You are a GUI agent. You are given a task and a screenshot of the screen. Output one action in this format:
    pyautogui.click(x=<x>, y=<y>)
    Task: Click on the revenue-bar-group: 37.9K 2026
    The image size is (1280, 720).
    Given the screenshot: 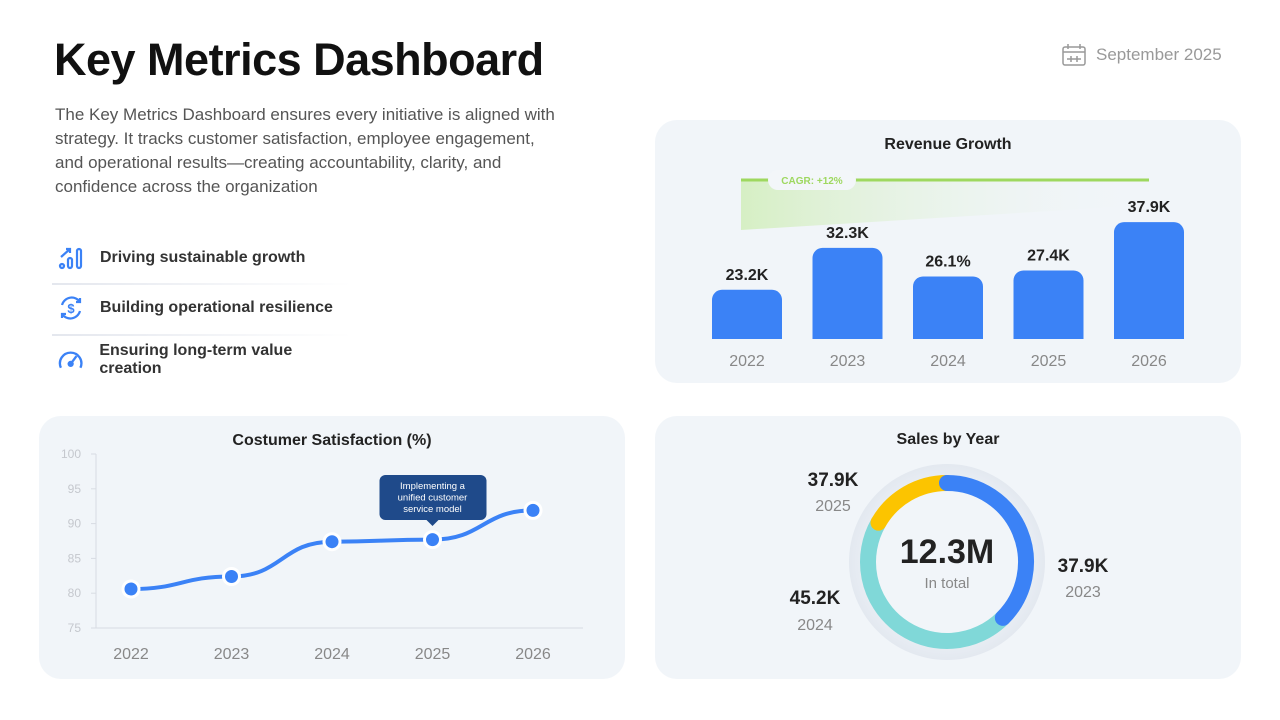 What is the action you would take?
    pyautogui.click(x=1149, y=284)
    